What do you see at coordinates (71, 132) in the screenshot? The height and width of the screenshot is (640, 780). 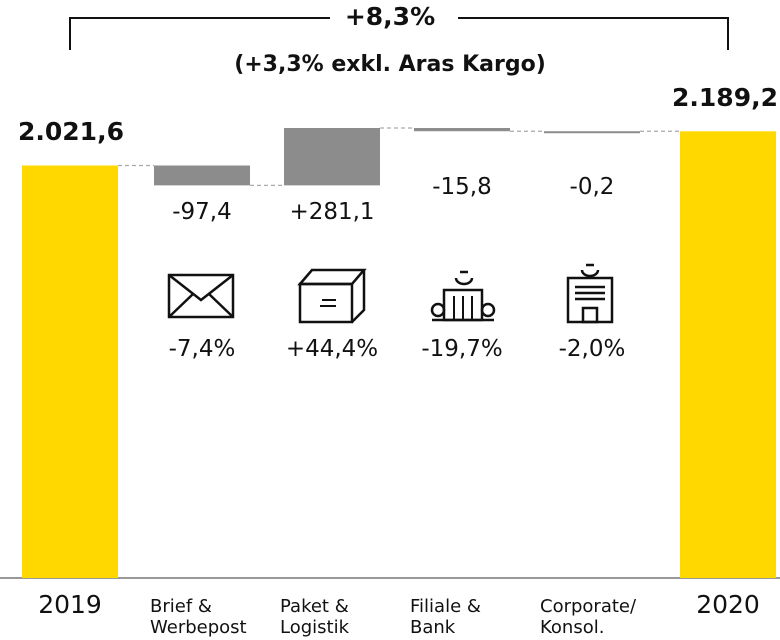 I see `value-label: 2.021,6` at bounding box center [71, 132].